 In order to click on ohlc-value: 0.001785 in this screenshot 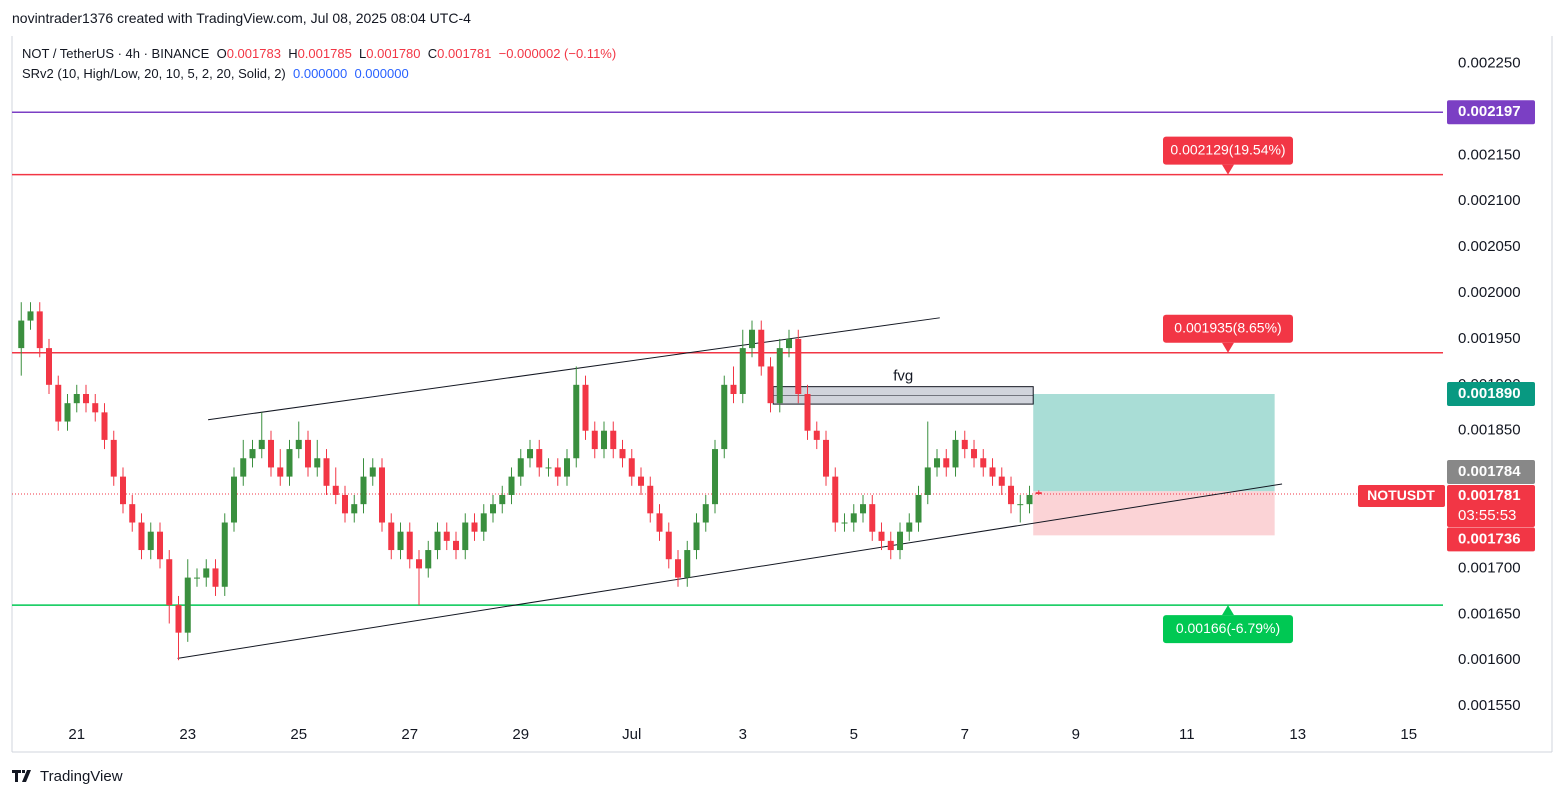, I will do `click(324, 53)`.